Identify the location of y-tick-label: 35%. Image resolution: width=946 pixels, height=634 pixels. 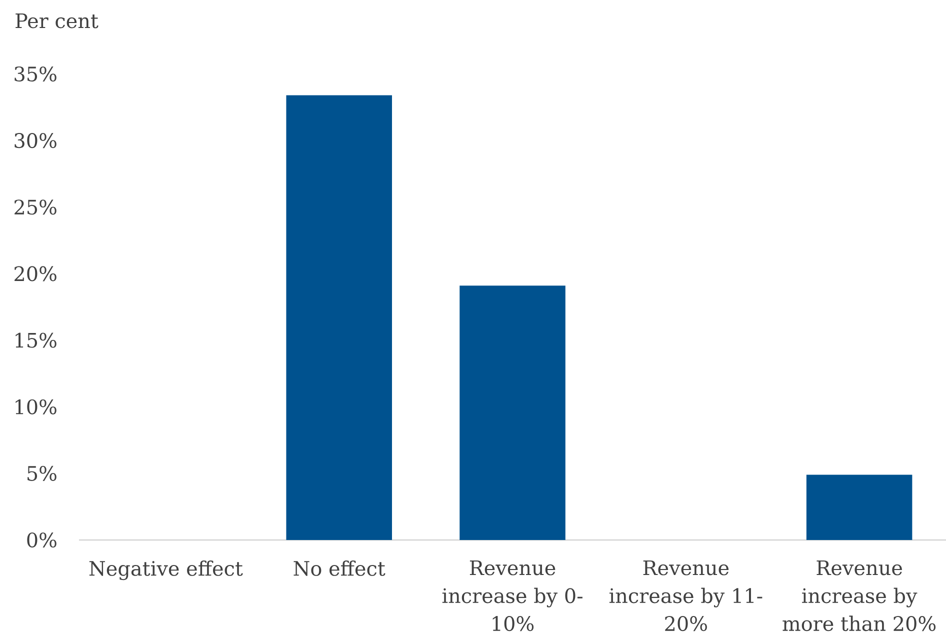
(35, 74).